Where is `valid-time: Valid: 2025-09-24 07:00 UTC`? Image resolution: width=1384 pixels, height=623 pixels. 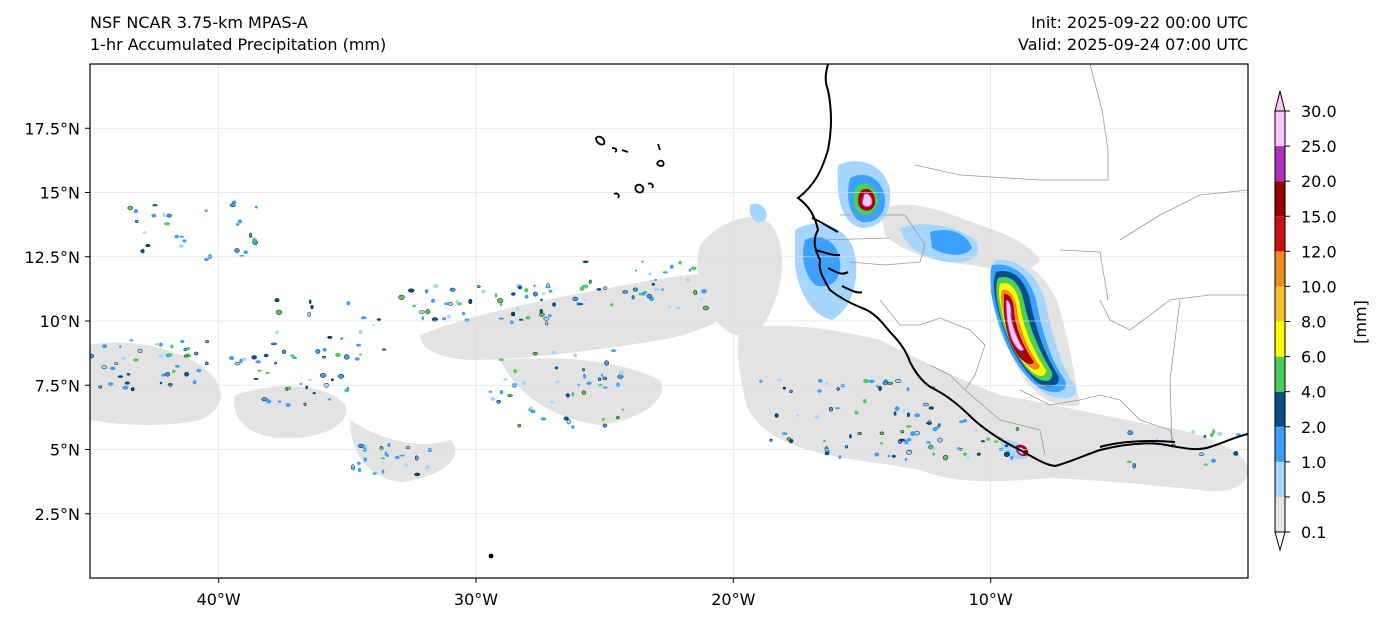 valid-time: Valid: 2025-09-24 07:00 UTC is located at coordinates (1132, 44).